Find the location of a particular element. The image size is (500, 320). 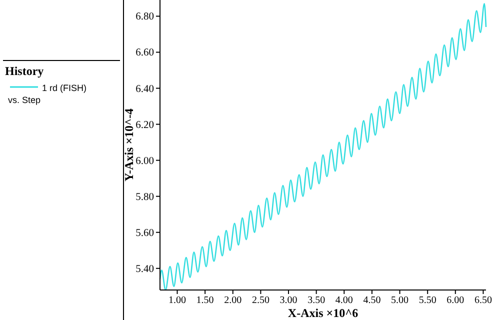

x-tick-label: 5.50 is located at coordinates (427, 300).